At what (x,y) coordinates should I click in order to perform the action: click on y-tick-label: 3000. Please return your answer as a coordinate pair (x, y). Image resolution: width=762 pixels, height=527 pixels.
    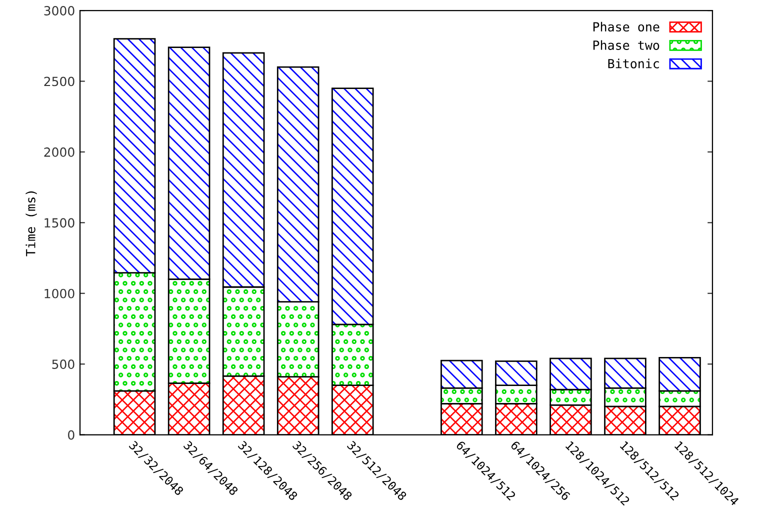
    Looking at the image, I should click on (59, 11).